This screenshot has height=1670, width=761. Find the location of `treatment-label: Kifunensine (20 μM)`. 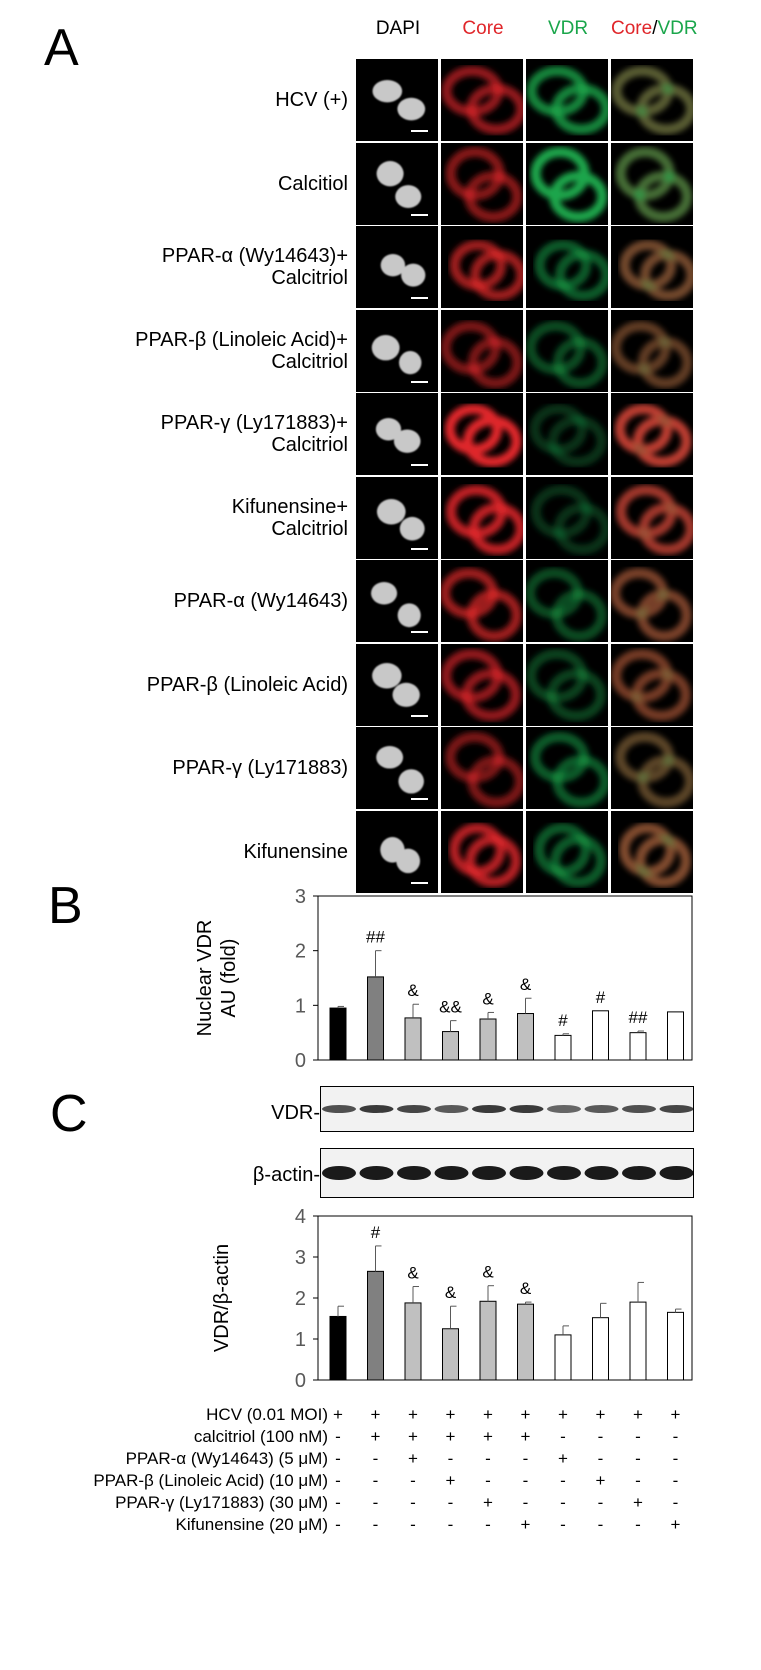

treatment-label: Kifunensine (20 μM) is located at coordinates (251, 1524).